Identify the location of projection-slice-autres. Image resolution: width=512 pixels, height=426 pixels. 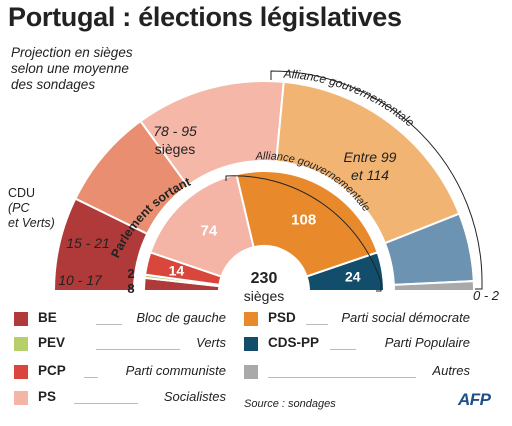
(434, 286).